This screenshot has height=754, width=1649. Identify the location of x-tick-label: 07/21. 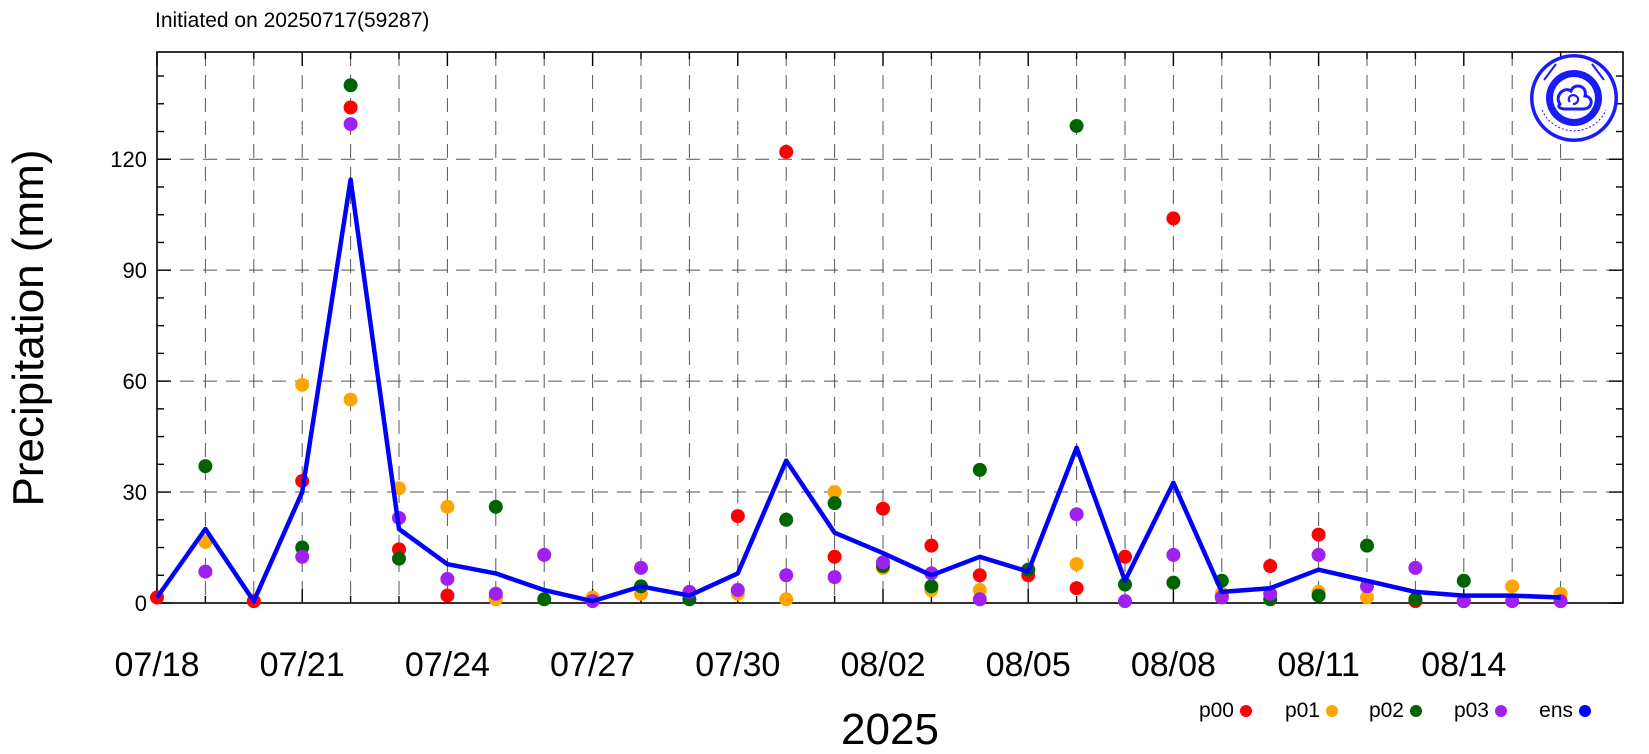
(302, 665).